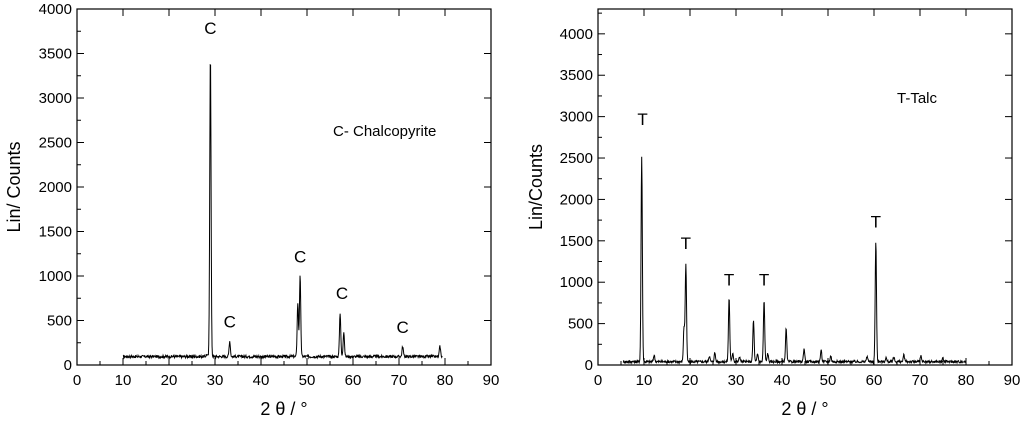 Image resolution: width=1024 pixels, height=425 pixels. I want to click on legend-annotation: T-Talc, so click(917, 98).